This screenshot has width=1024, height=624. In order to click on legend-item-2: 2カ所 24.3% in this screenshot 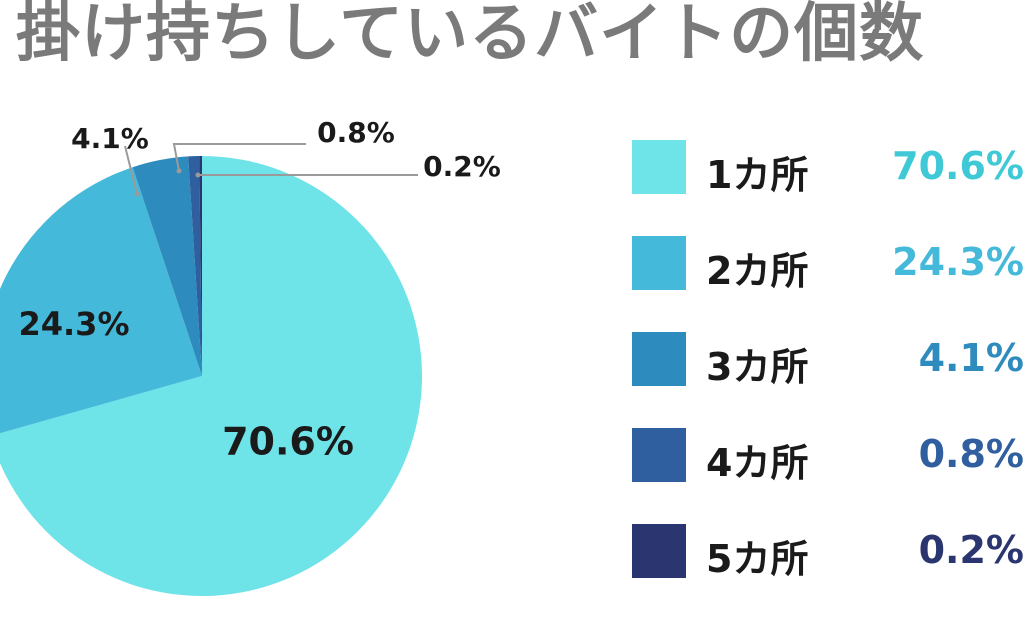, I will do `click(828, 264)`.